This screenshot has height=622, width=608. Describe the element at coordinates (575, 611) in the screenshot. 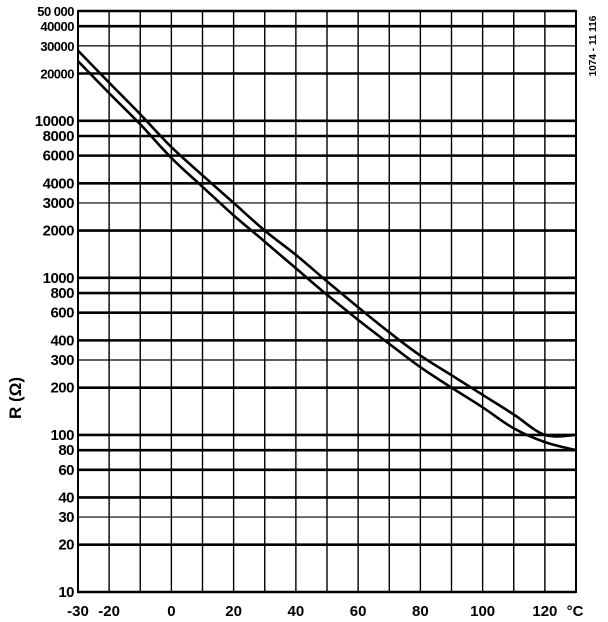

I see `x-axis-unit: °C` at that location.